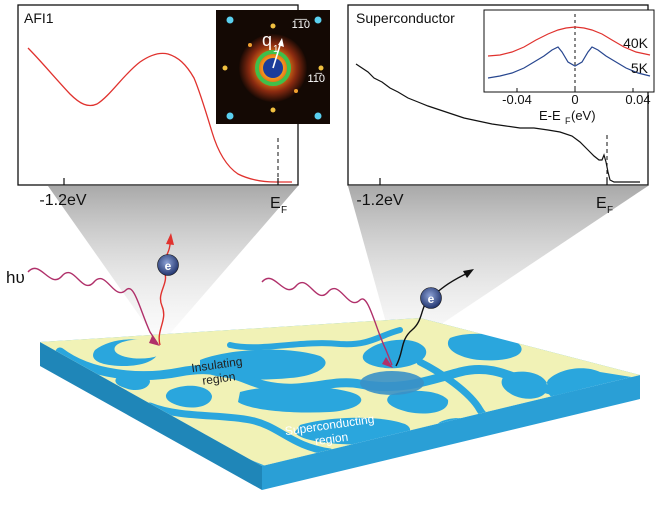 This screenshot has height=506, width=660. What do you see at coordinates (327, 321) in the screenshot?
I see `photon-wave-right` at bounding box center [327, 321].